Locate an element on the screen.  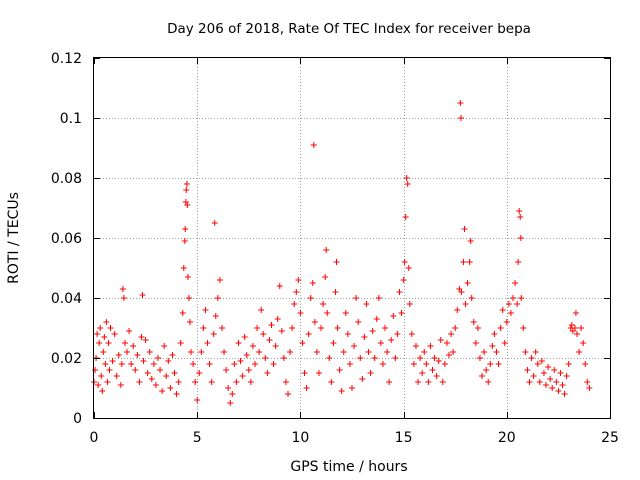
y-tick-label: 0.06 is located at coordinates (66, 239).